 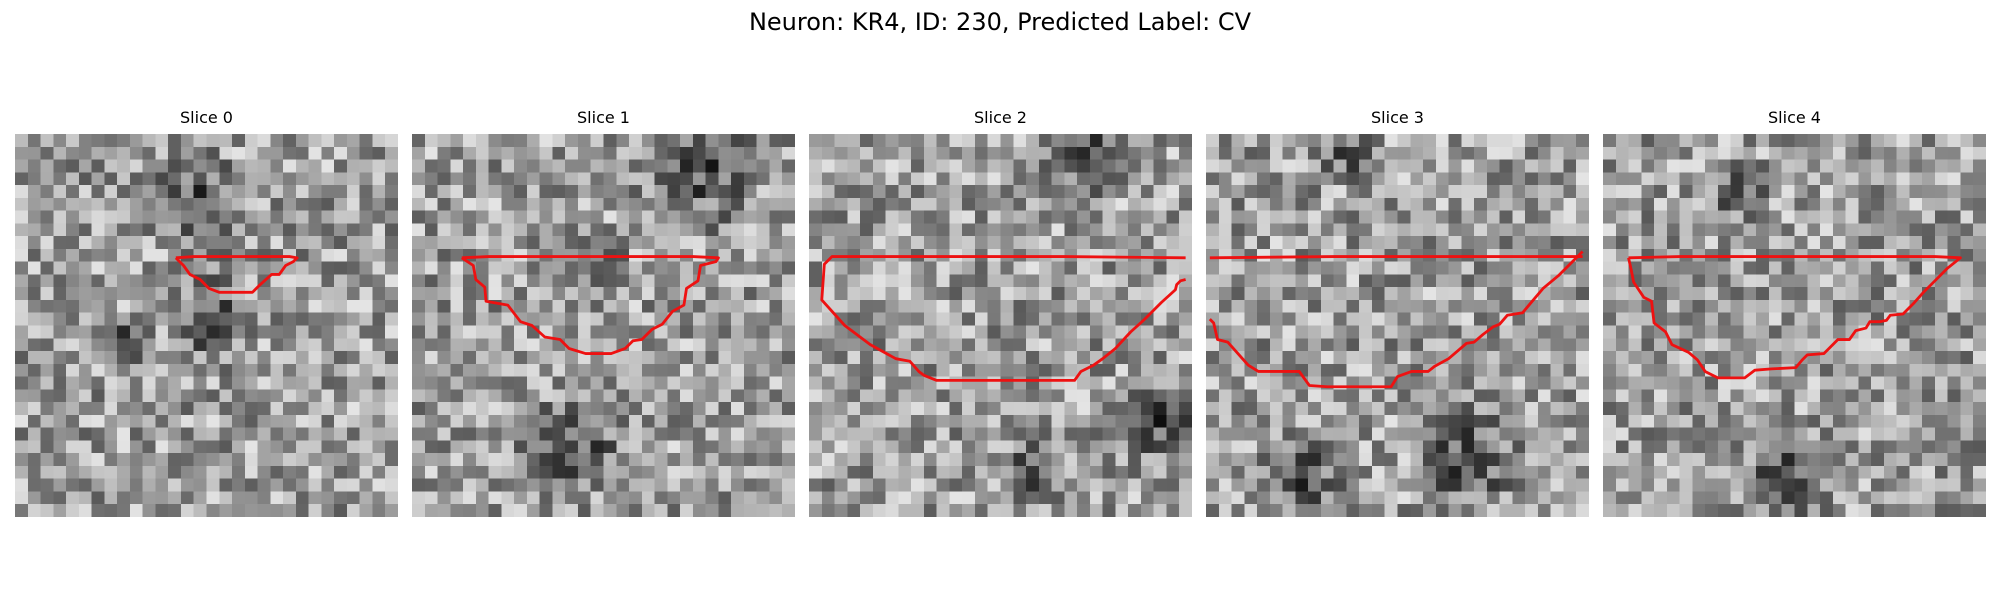 I want to click on slice-title: Slice 2, so click(x=1000, y=117).